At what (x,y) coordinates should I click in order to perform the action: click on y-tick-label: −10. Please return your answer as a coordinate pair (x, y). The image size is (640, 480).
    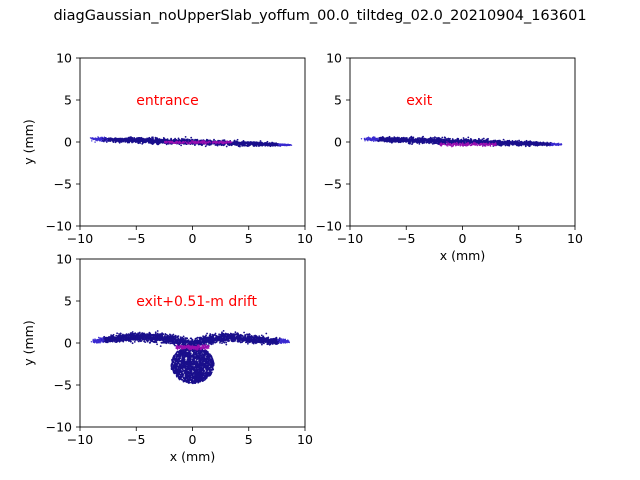
    Looking at the image, I should click on (59, 226).